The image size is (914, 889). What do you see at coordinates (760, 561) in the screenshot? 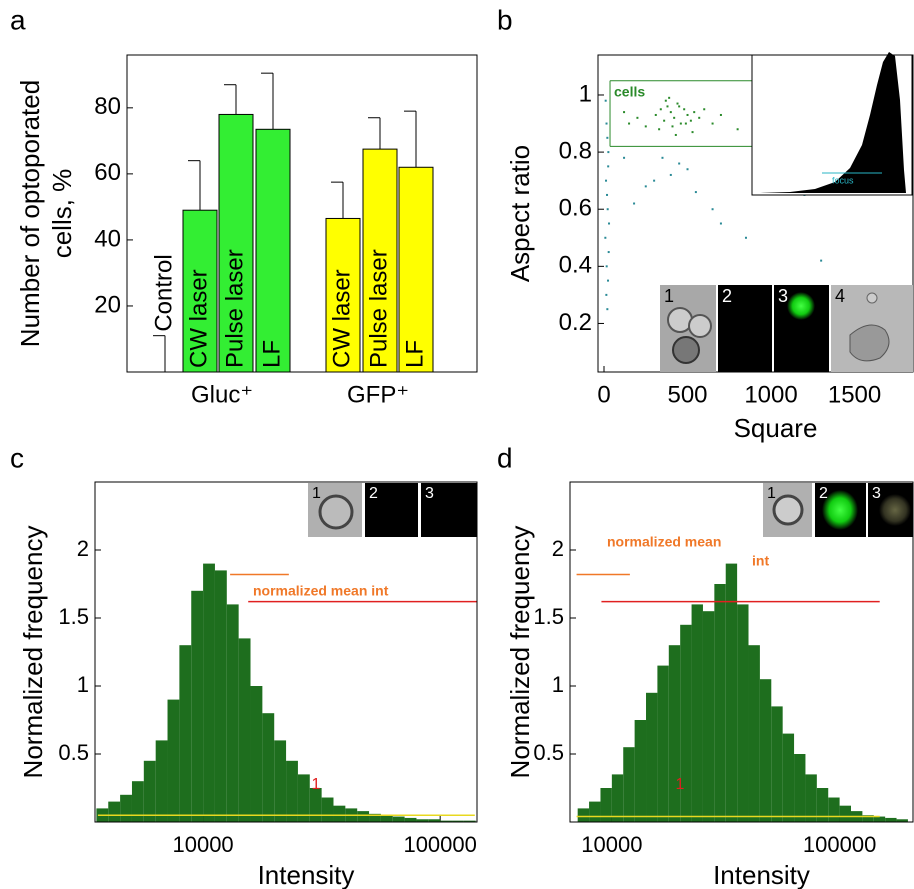
I see `annotation: int` at bounding box center [760, 561].